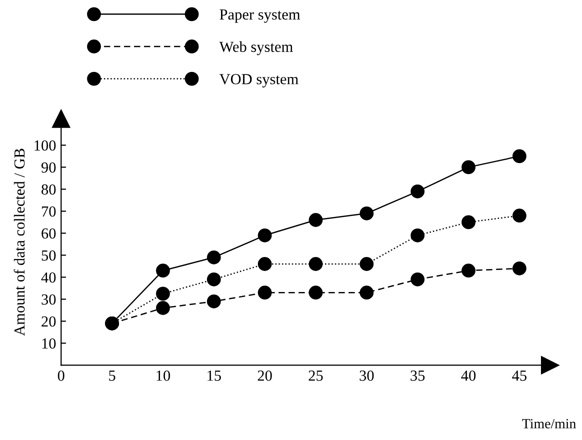 This screenshot has height=440, width=582. What do you see at coordinates (49, 343) in the screenshot?
I see `y-tick-label: 10` at bounding box center [49, 343].